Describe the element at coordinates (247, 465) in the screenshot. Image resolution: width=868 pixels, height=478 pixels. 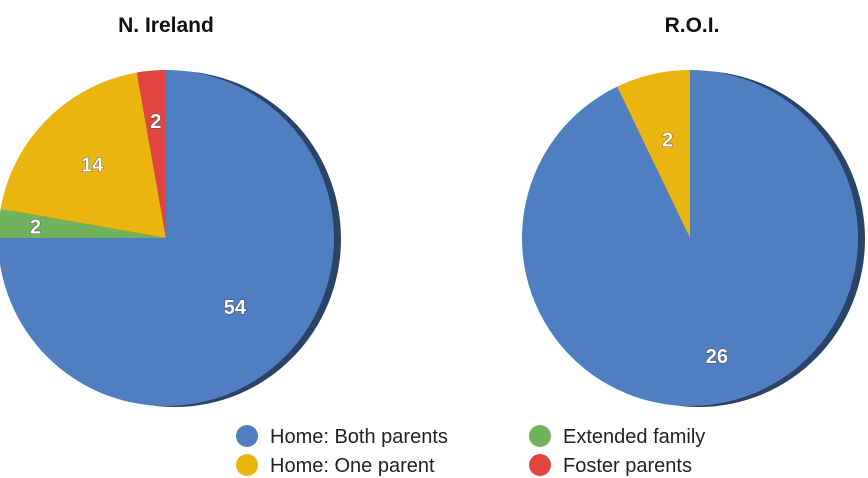
I see `legend-swatch-home-one-parent` at that location.